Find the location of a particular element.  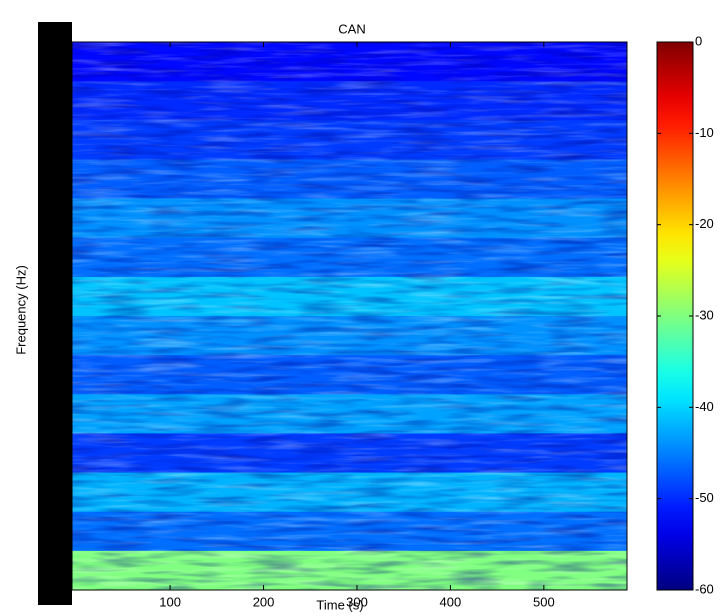

colorbar-tick-label: -50 is located at coordinates (704, 497).